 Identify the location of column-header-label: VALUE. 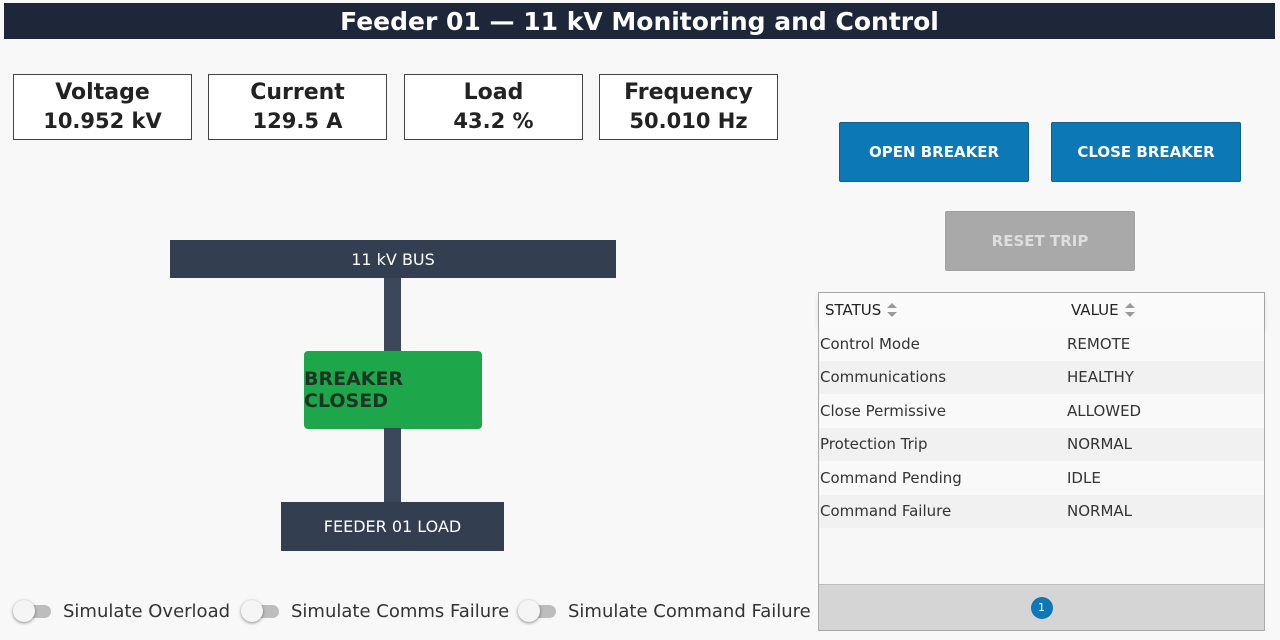
(1095, 310).